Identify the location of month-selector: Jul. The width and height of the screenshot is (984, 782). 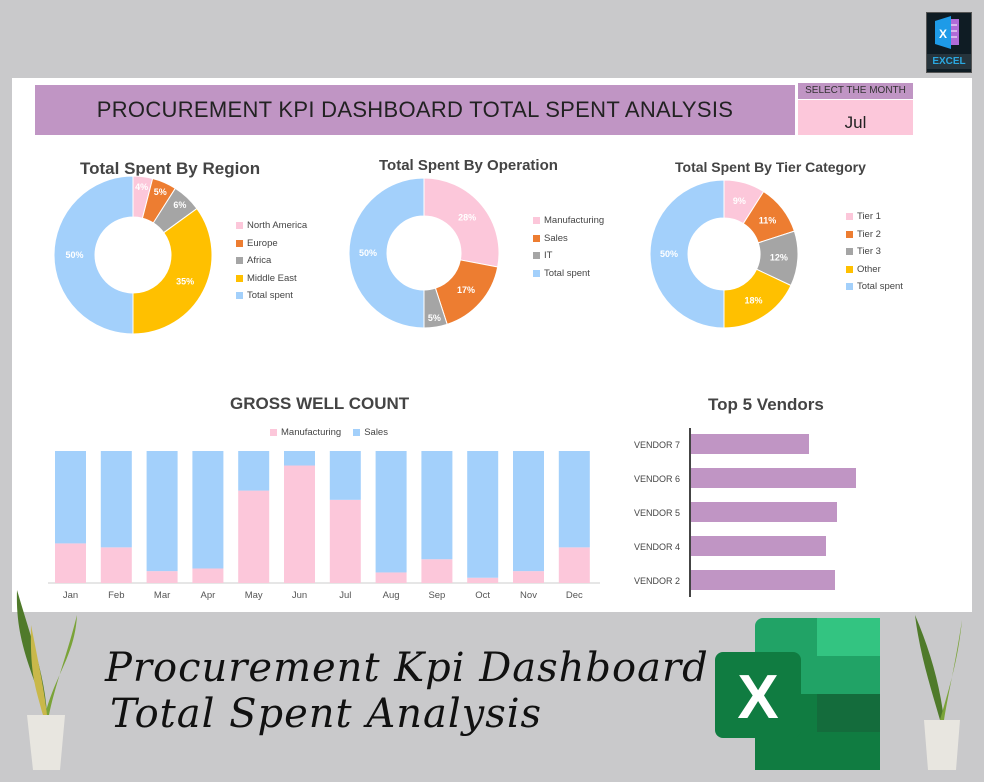
(855, 117).